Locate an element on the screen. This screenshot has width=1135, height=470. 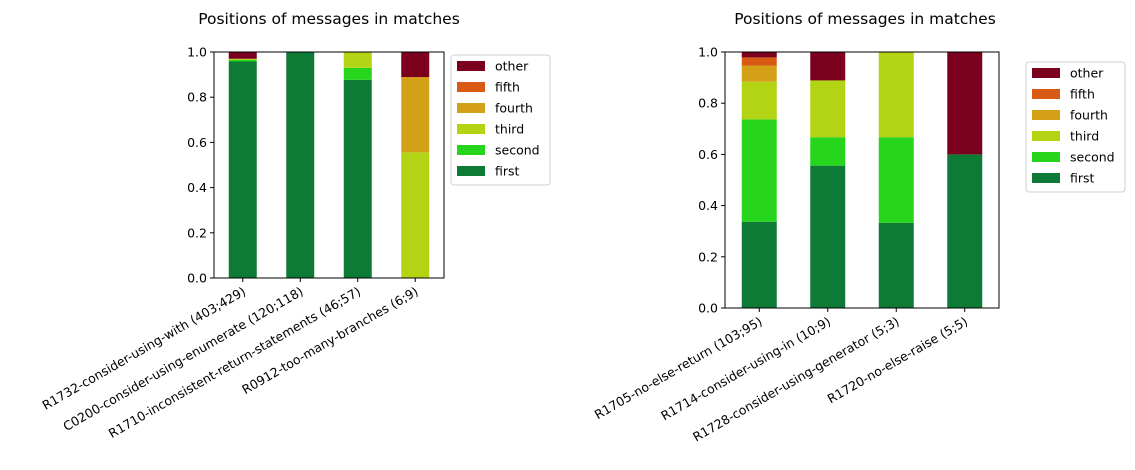
x-tick-label: R1732-consider-using-with (403;429) is located at coordinates (144, 348).